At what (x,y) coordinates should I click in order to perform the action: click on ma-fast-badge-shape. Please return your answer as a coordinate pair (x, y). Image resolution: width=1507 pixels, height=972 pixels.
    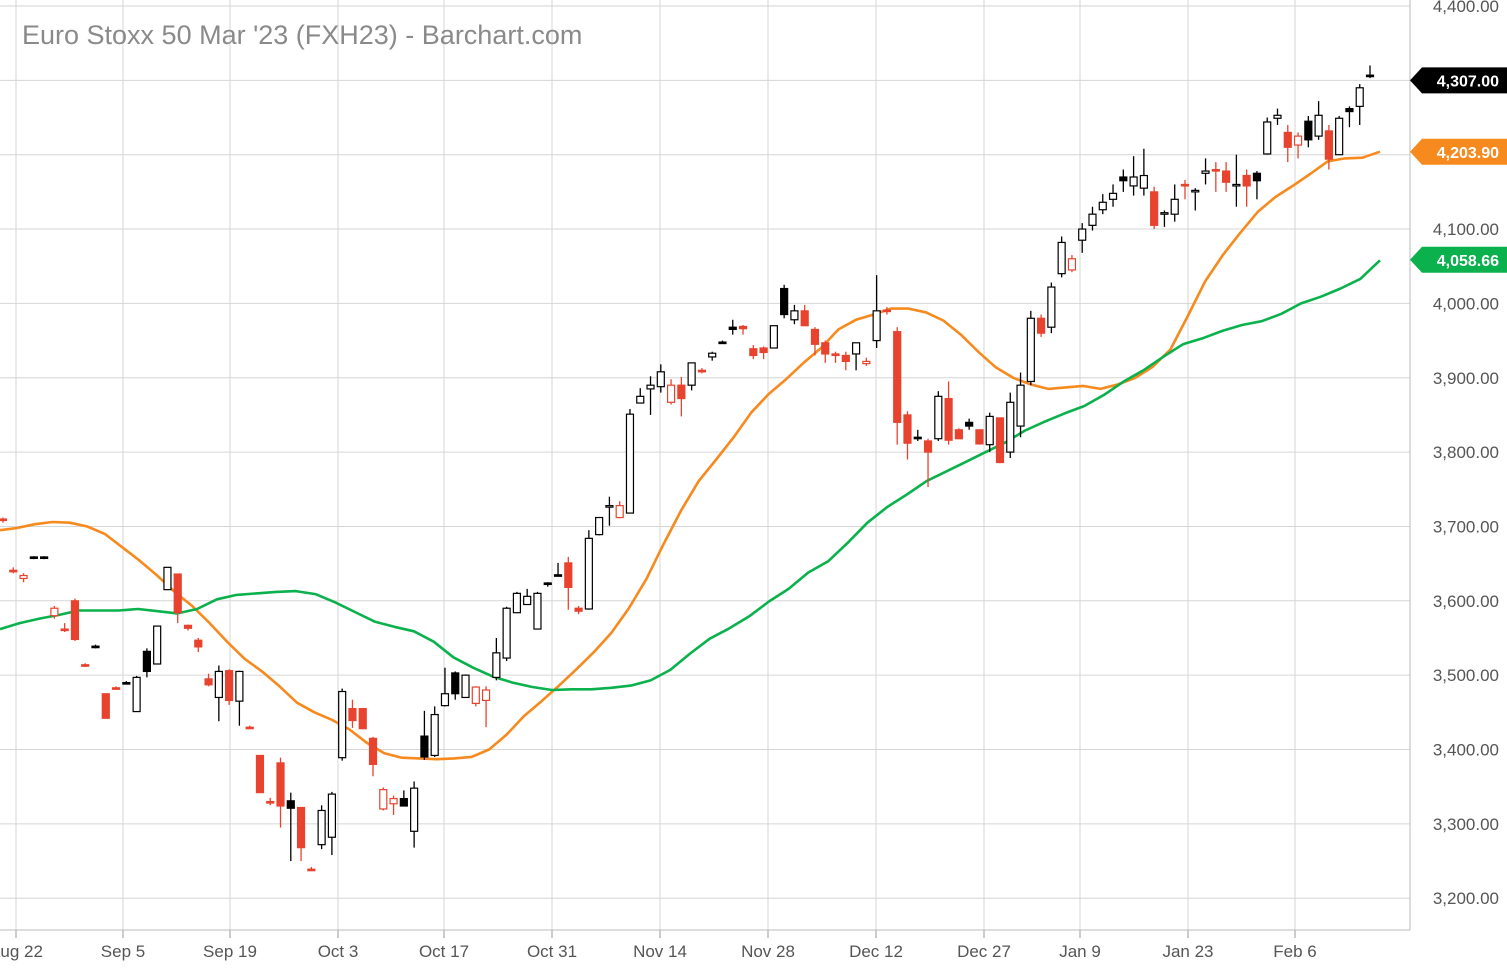
    Looking at the image, I should click on (1458, 151).